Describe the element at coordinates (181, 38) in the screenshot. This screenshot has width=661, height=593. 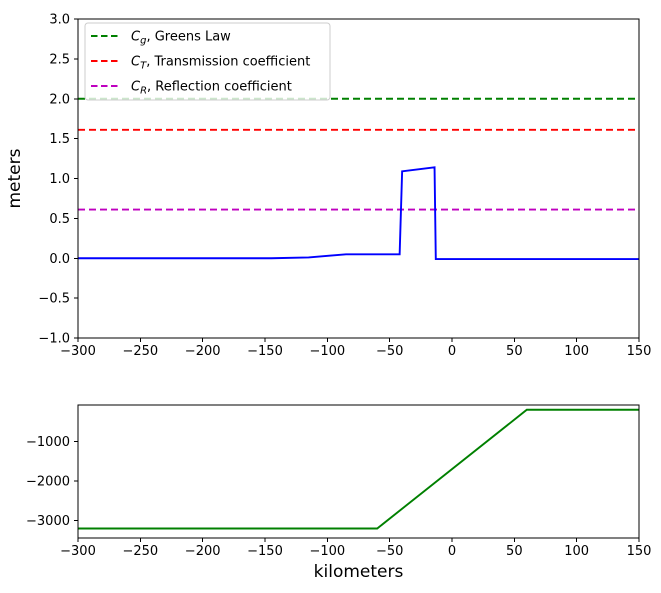
I see `legend-label: Cg, Greens Law` at that location.